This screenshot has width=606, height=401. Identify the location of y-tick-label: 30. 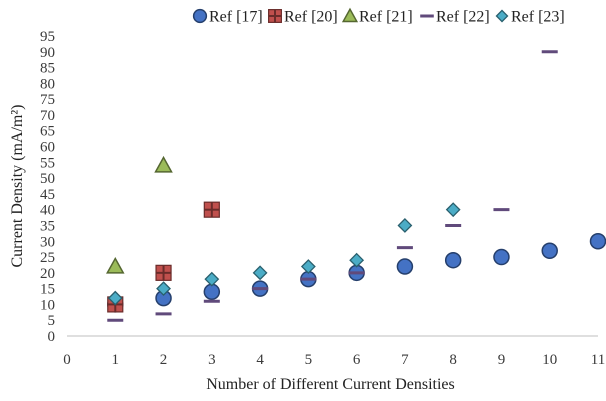
(47, 242).